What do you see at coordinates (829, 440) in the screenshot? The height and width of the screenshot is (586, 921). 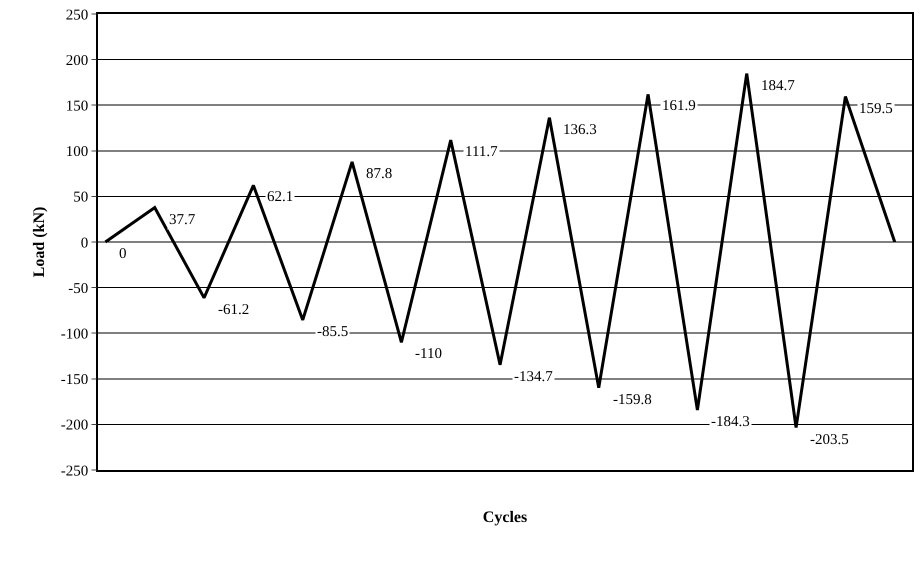 I see `data-label: -203.5` at bounding box center [829, 440].